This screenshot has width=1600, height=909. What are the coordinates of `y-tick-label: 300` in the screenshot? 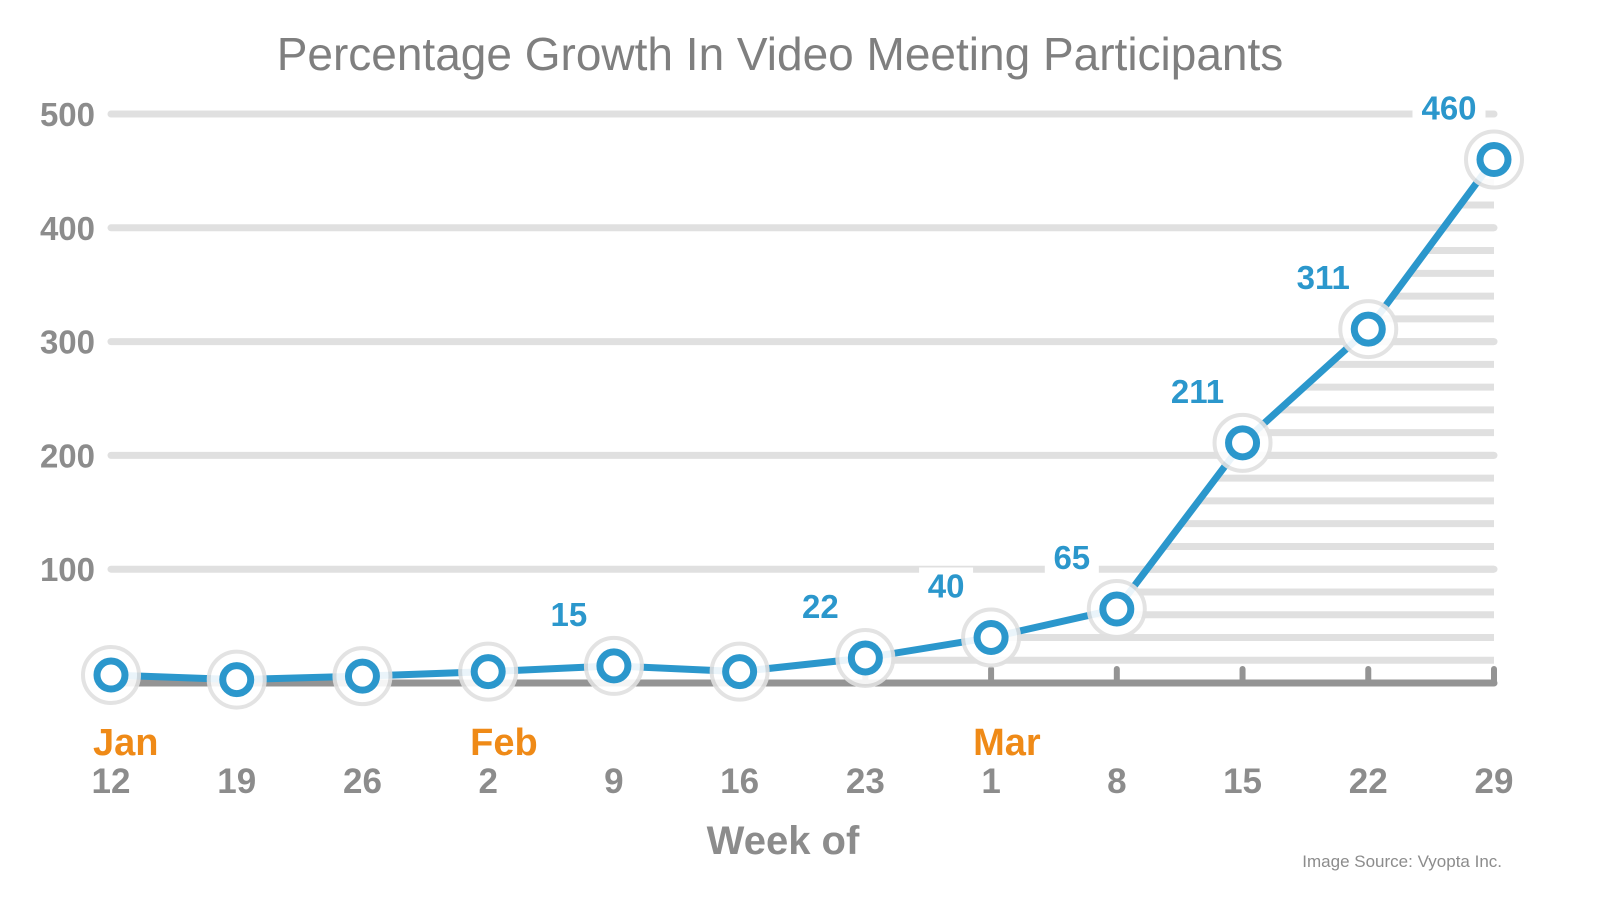 It's located at (67, 342).